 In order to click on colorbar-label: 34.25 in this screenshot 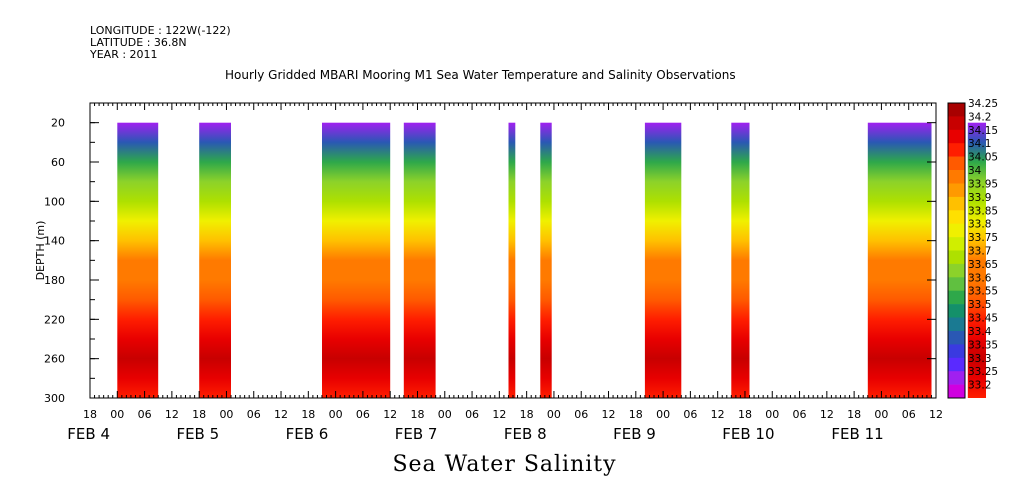, I will do `click(983, 104)`.